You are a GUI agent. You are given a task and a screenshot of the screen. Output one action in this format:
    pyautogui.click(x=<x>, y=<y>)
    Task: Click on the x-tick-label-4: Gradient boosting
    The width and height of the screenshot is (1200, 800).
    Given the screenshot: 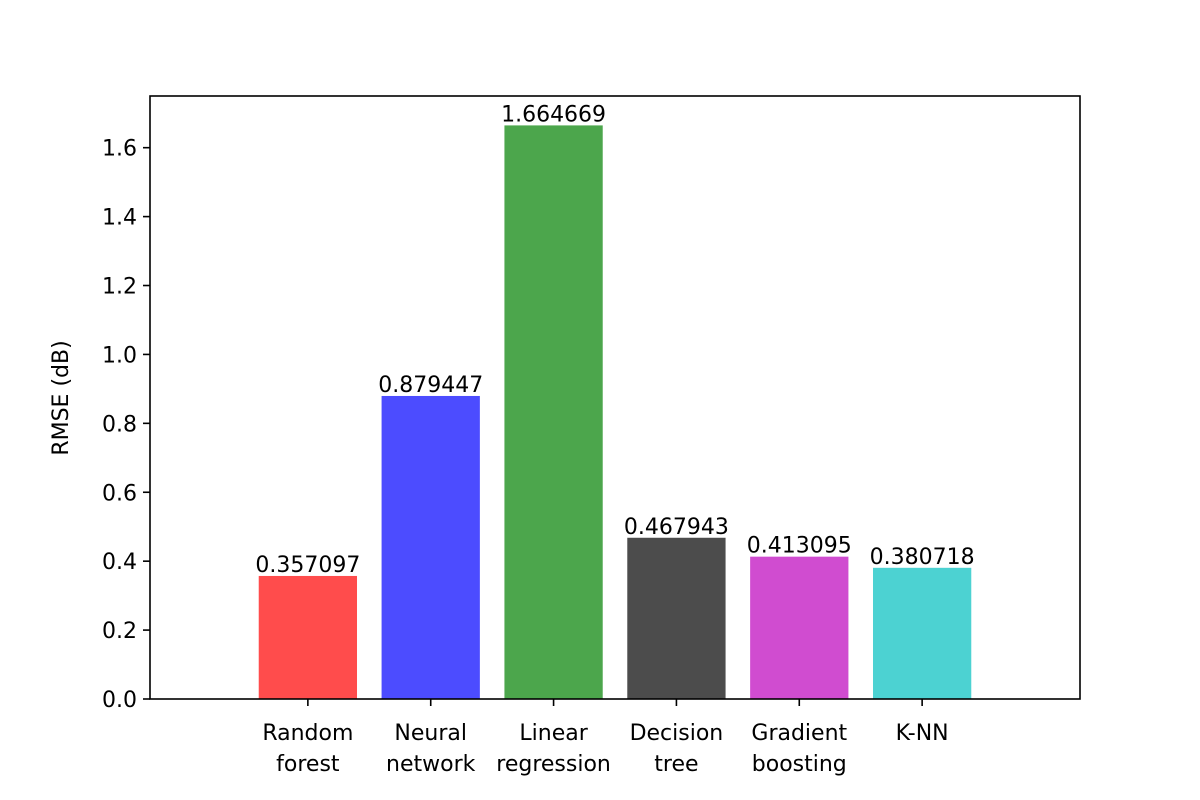 What is the action you would take?
    pyautogui.click(x=799, y=749)
    